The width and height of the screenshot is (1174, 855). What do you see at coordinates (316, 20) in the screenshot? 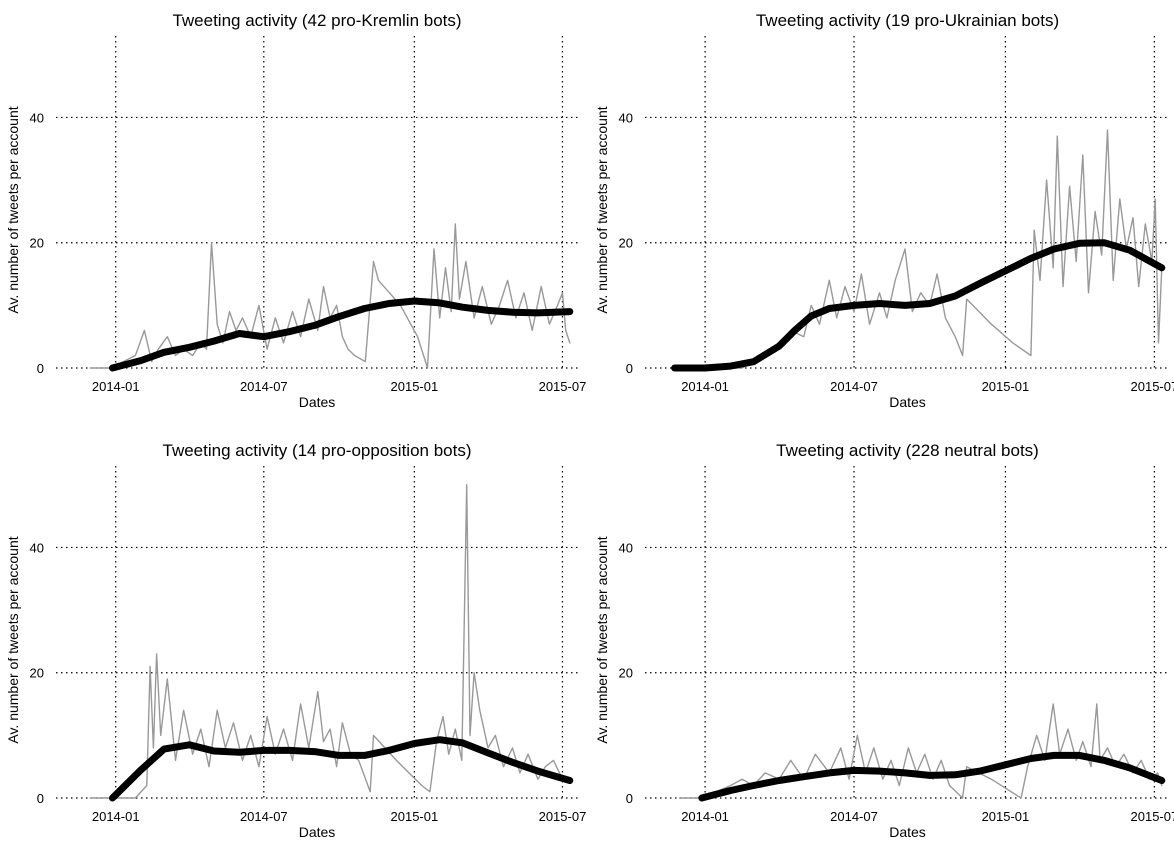
I see `chart-title: Tweeting activity (42 pro-Kremlin bots)` at bounding box center [316, 20].